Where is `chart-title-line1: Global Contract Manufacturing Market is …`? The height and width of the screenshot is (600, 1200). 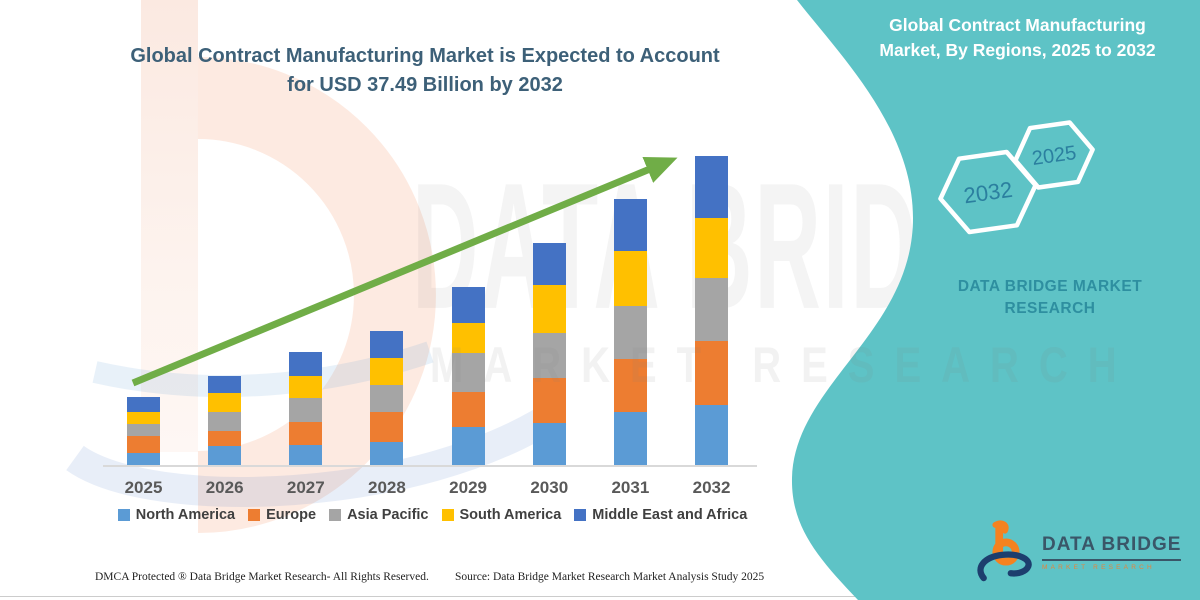
chart-title-line1: Global Contract Manufacturing Market is … is located at coordinates (425, 56).